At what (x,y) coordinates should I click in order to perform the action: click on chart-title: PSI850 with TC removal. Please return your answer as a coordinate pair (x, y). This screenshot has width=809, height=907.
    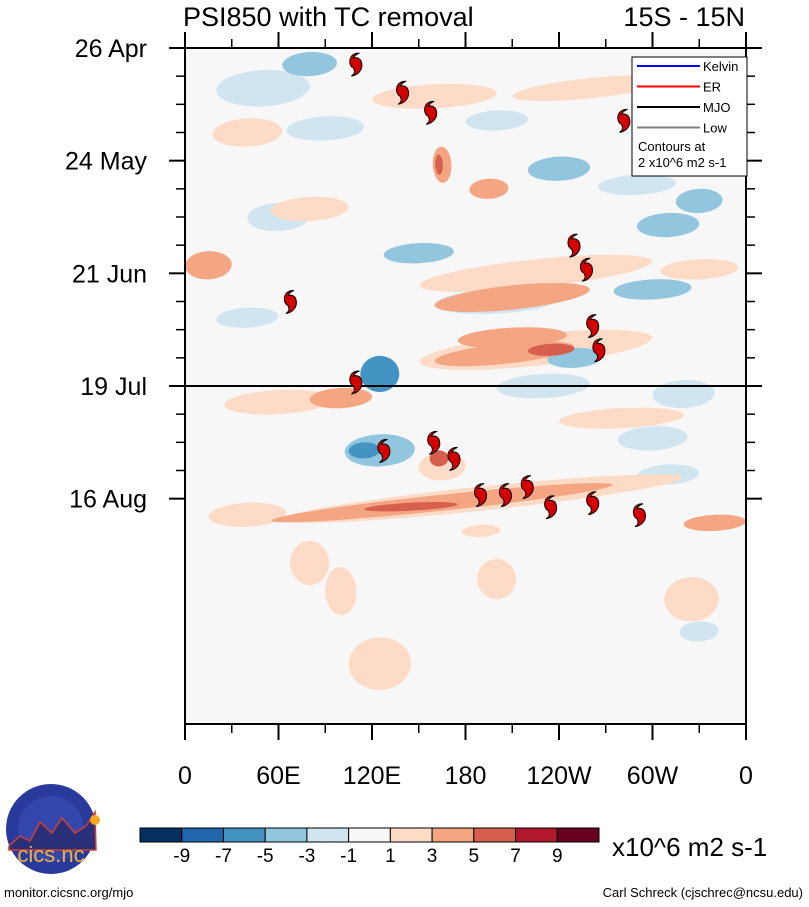
    Looking at the image, I should click on (328, 17).